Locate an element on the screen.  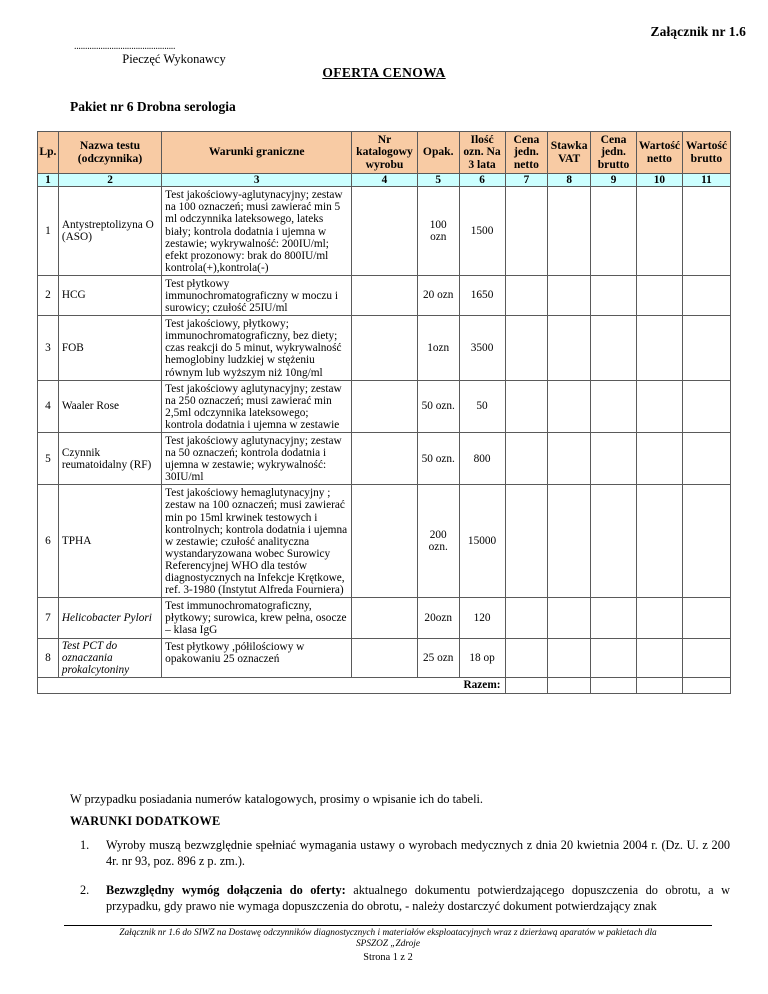
total-unit-price-gross is located at coordinates (613, 685).